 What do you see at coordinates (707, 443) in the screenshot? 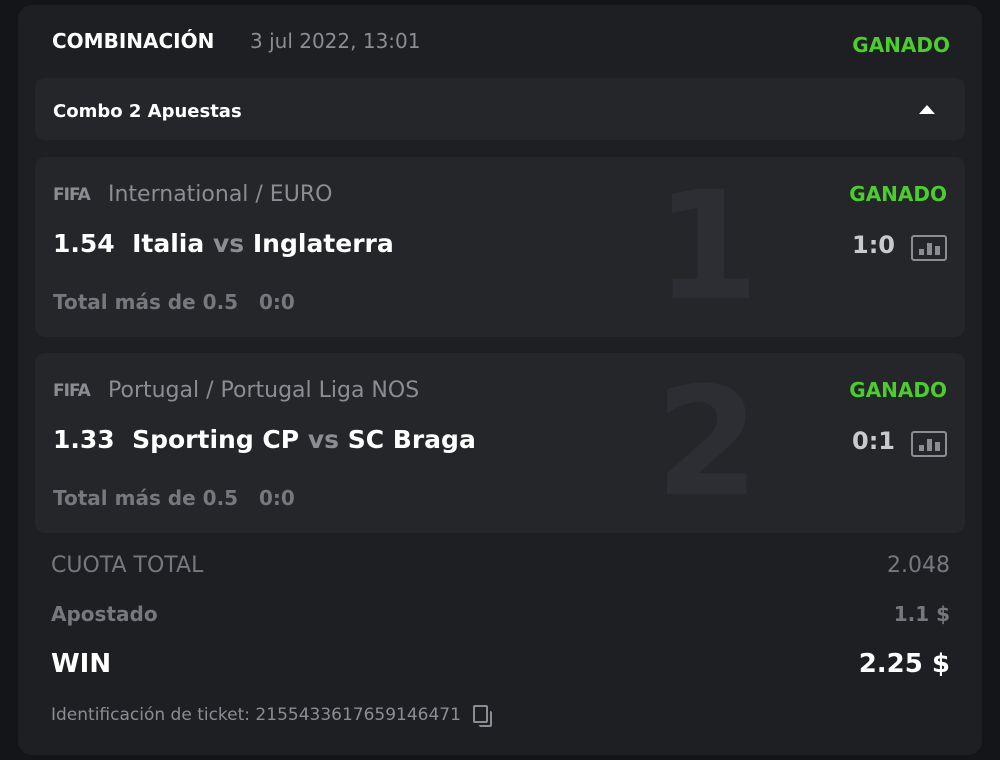
I see `bet-index: 2` at bounding box center [707, 443].